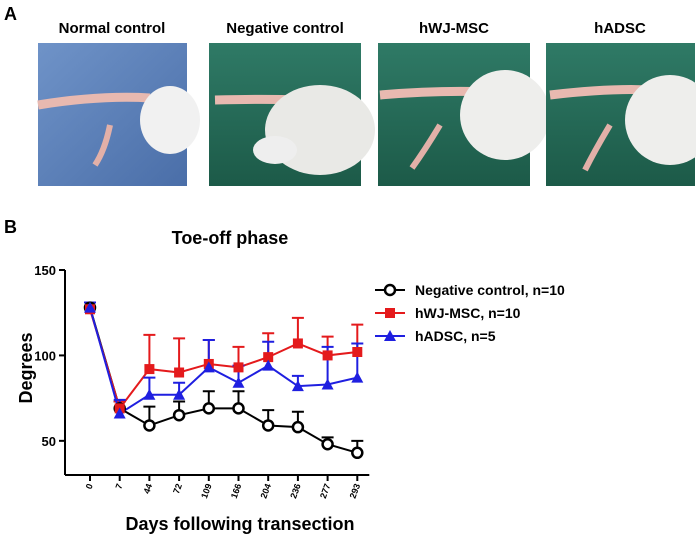 This screenshot has width=696, height=543. What do you see at coordinates (177, 488) in the screenshot?
I see `x-tick-label: 72` at bounding box center [177, 488].